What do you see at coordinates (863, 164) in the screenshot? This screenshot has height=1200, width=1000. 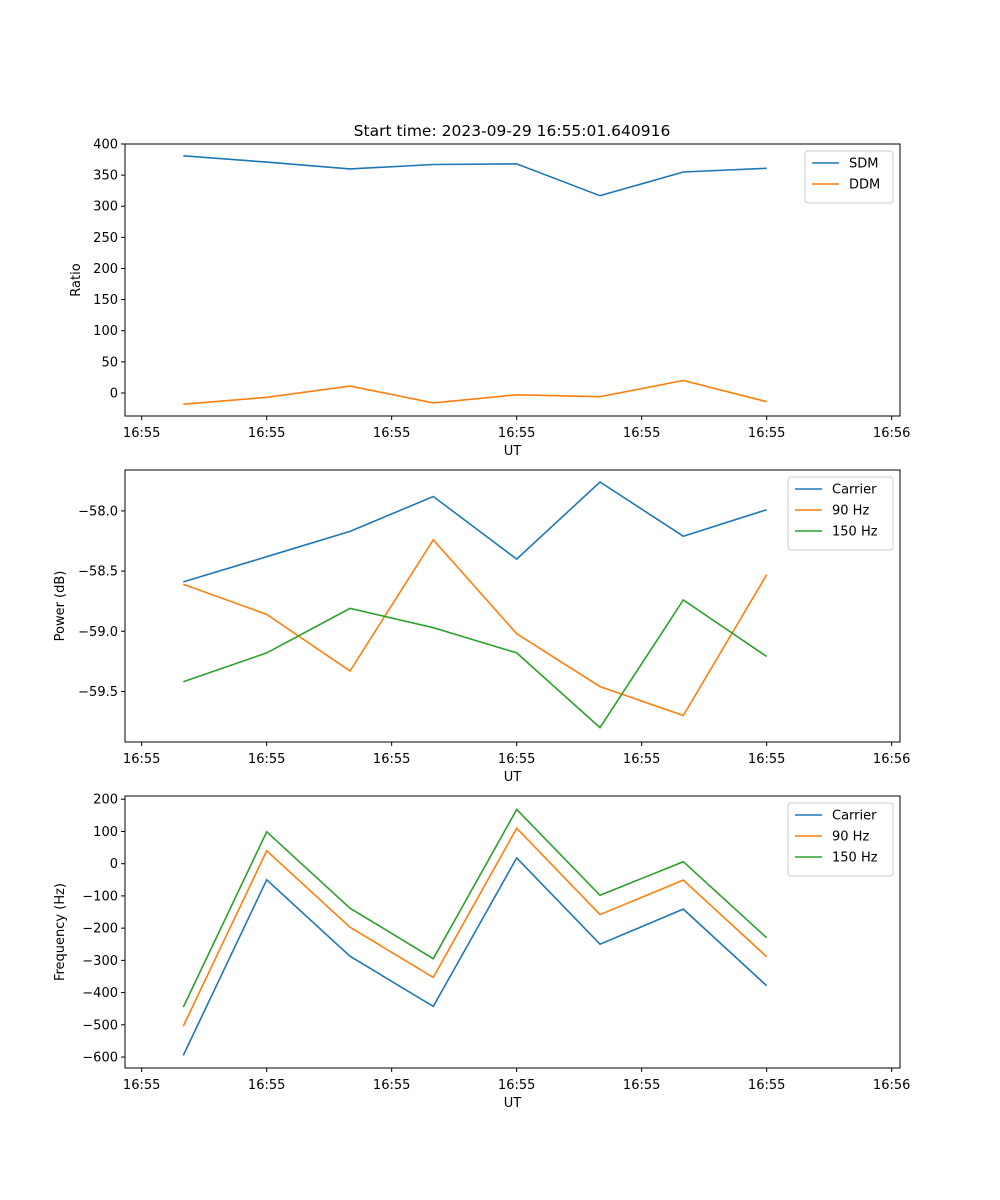 I see `legend-label: SDM` at bounding box center [863, 164].